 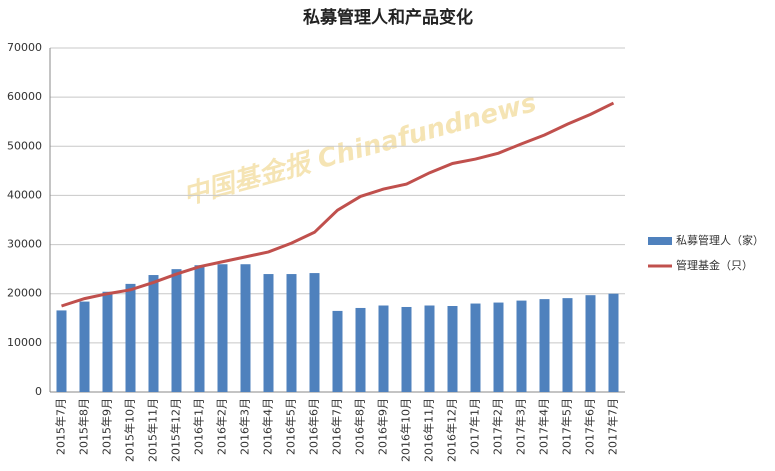 I want to click on x-tick-label: 2016年11月, so click(x=429, y=430).